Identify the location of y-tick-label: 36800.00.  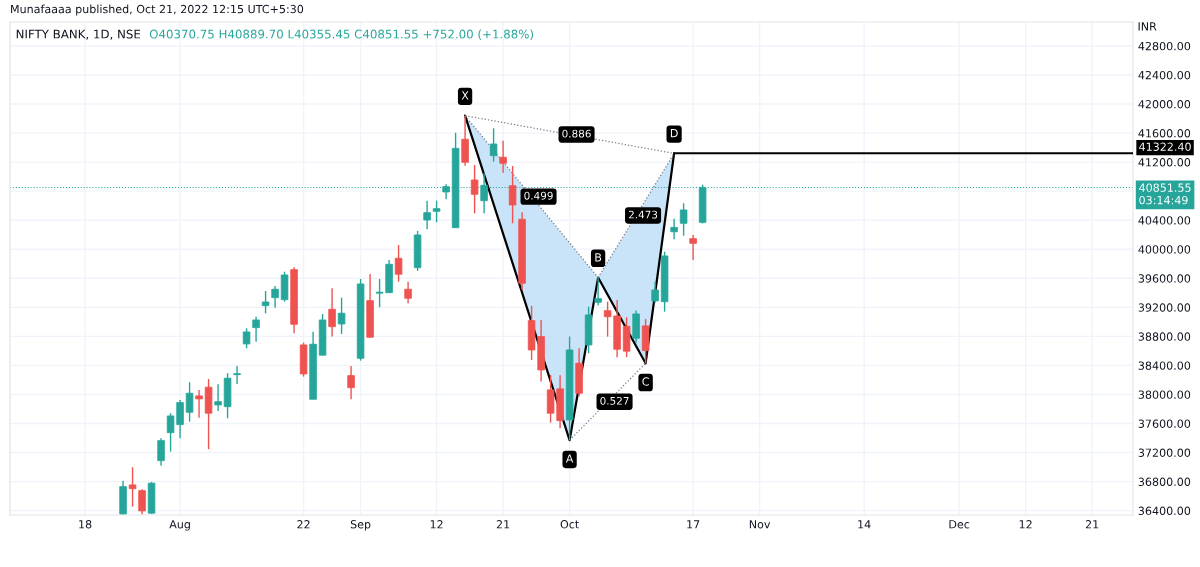
(1164, 481).